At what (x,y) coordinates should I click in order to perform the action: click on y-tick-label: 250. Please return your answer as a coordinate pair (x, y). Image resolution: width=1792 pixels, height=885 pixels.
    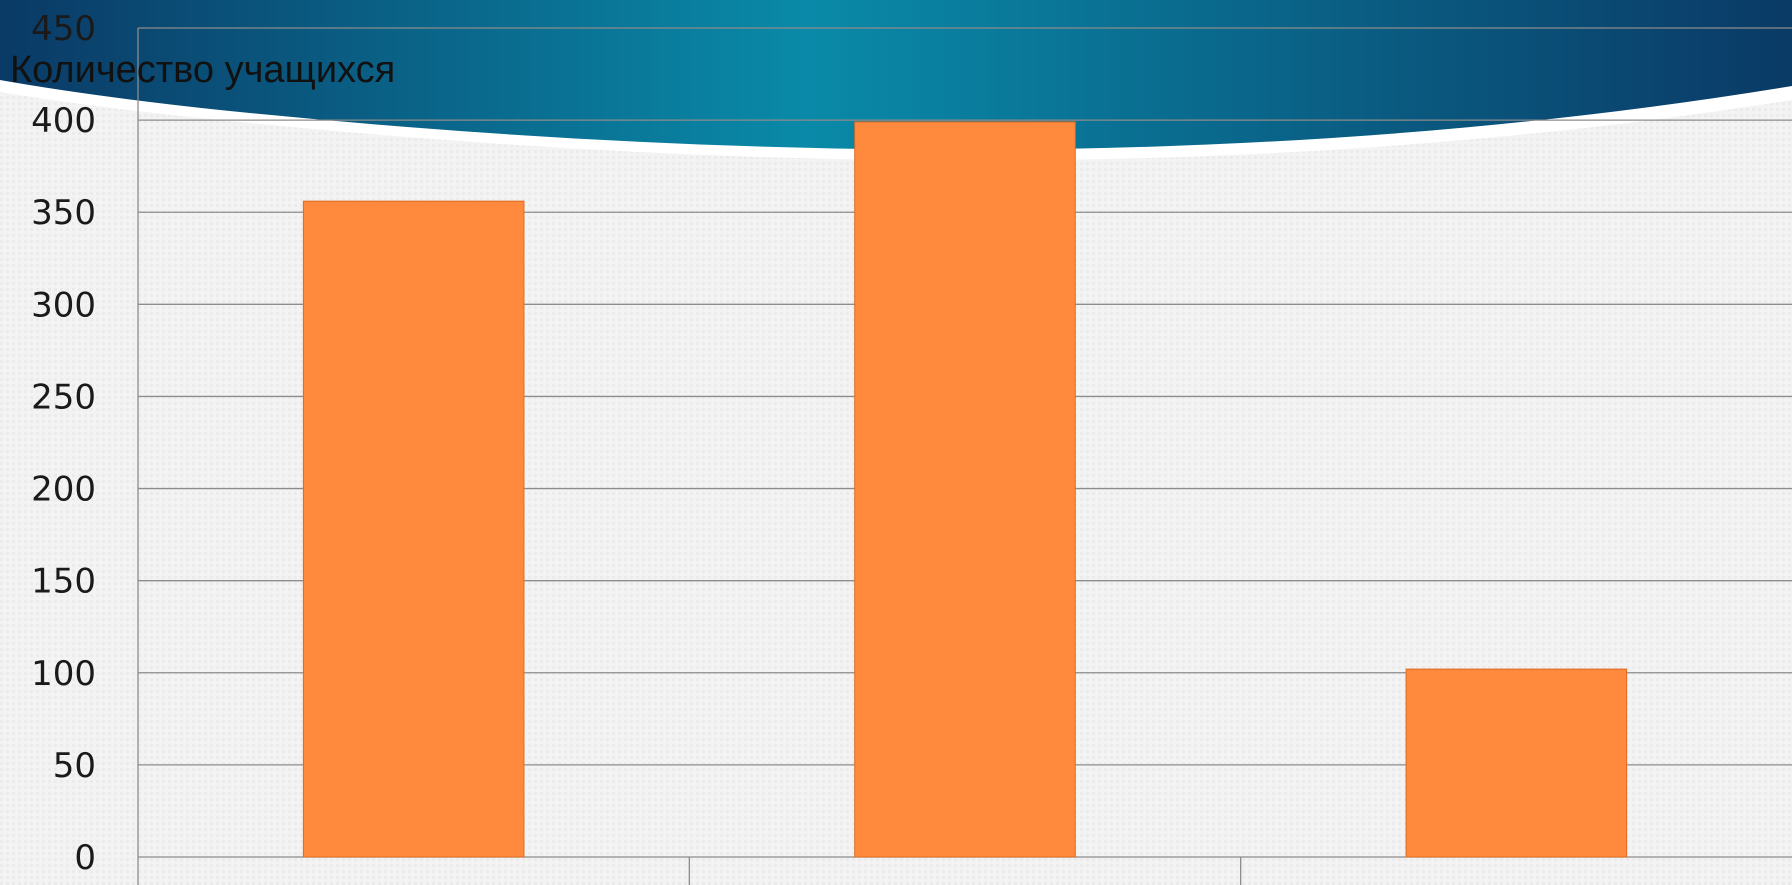
    Looking at the image, I should click on (63, 397).